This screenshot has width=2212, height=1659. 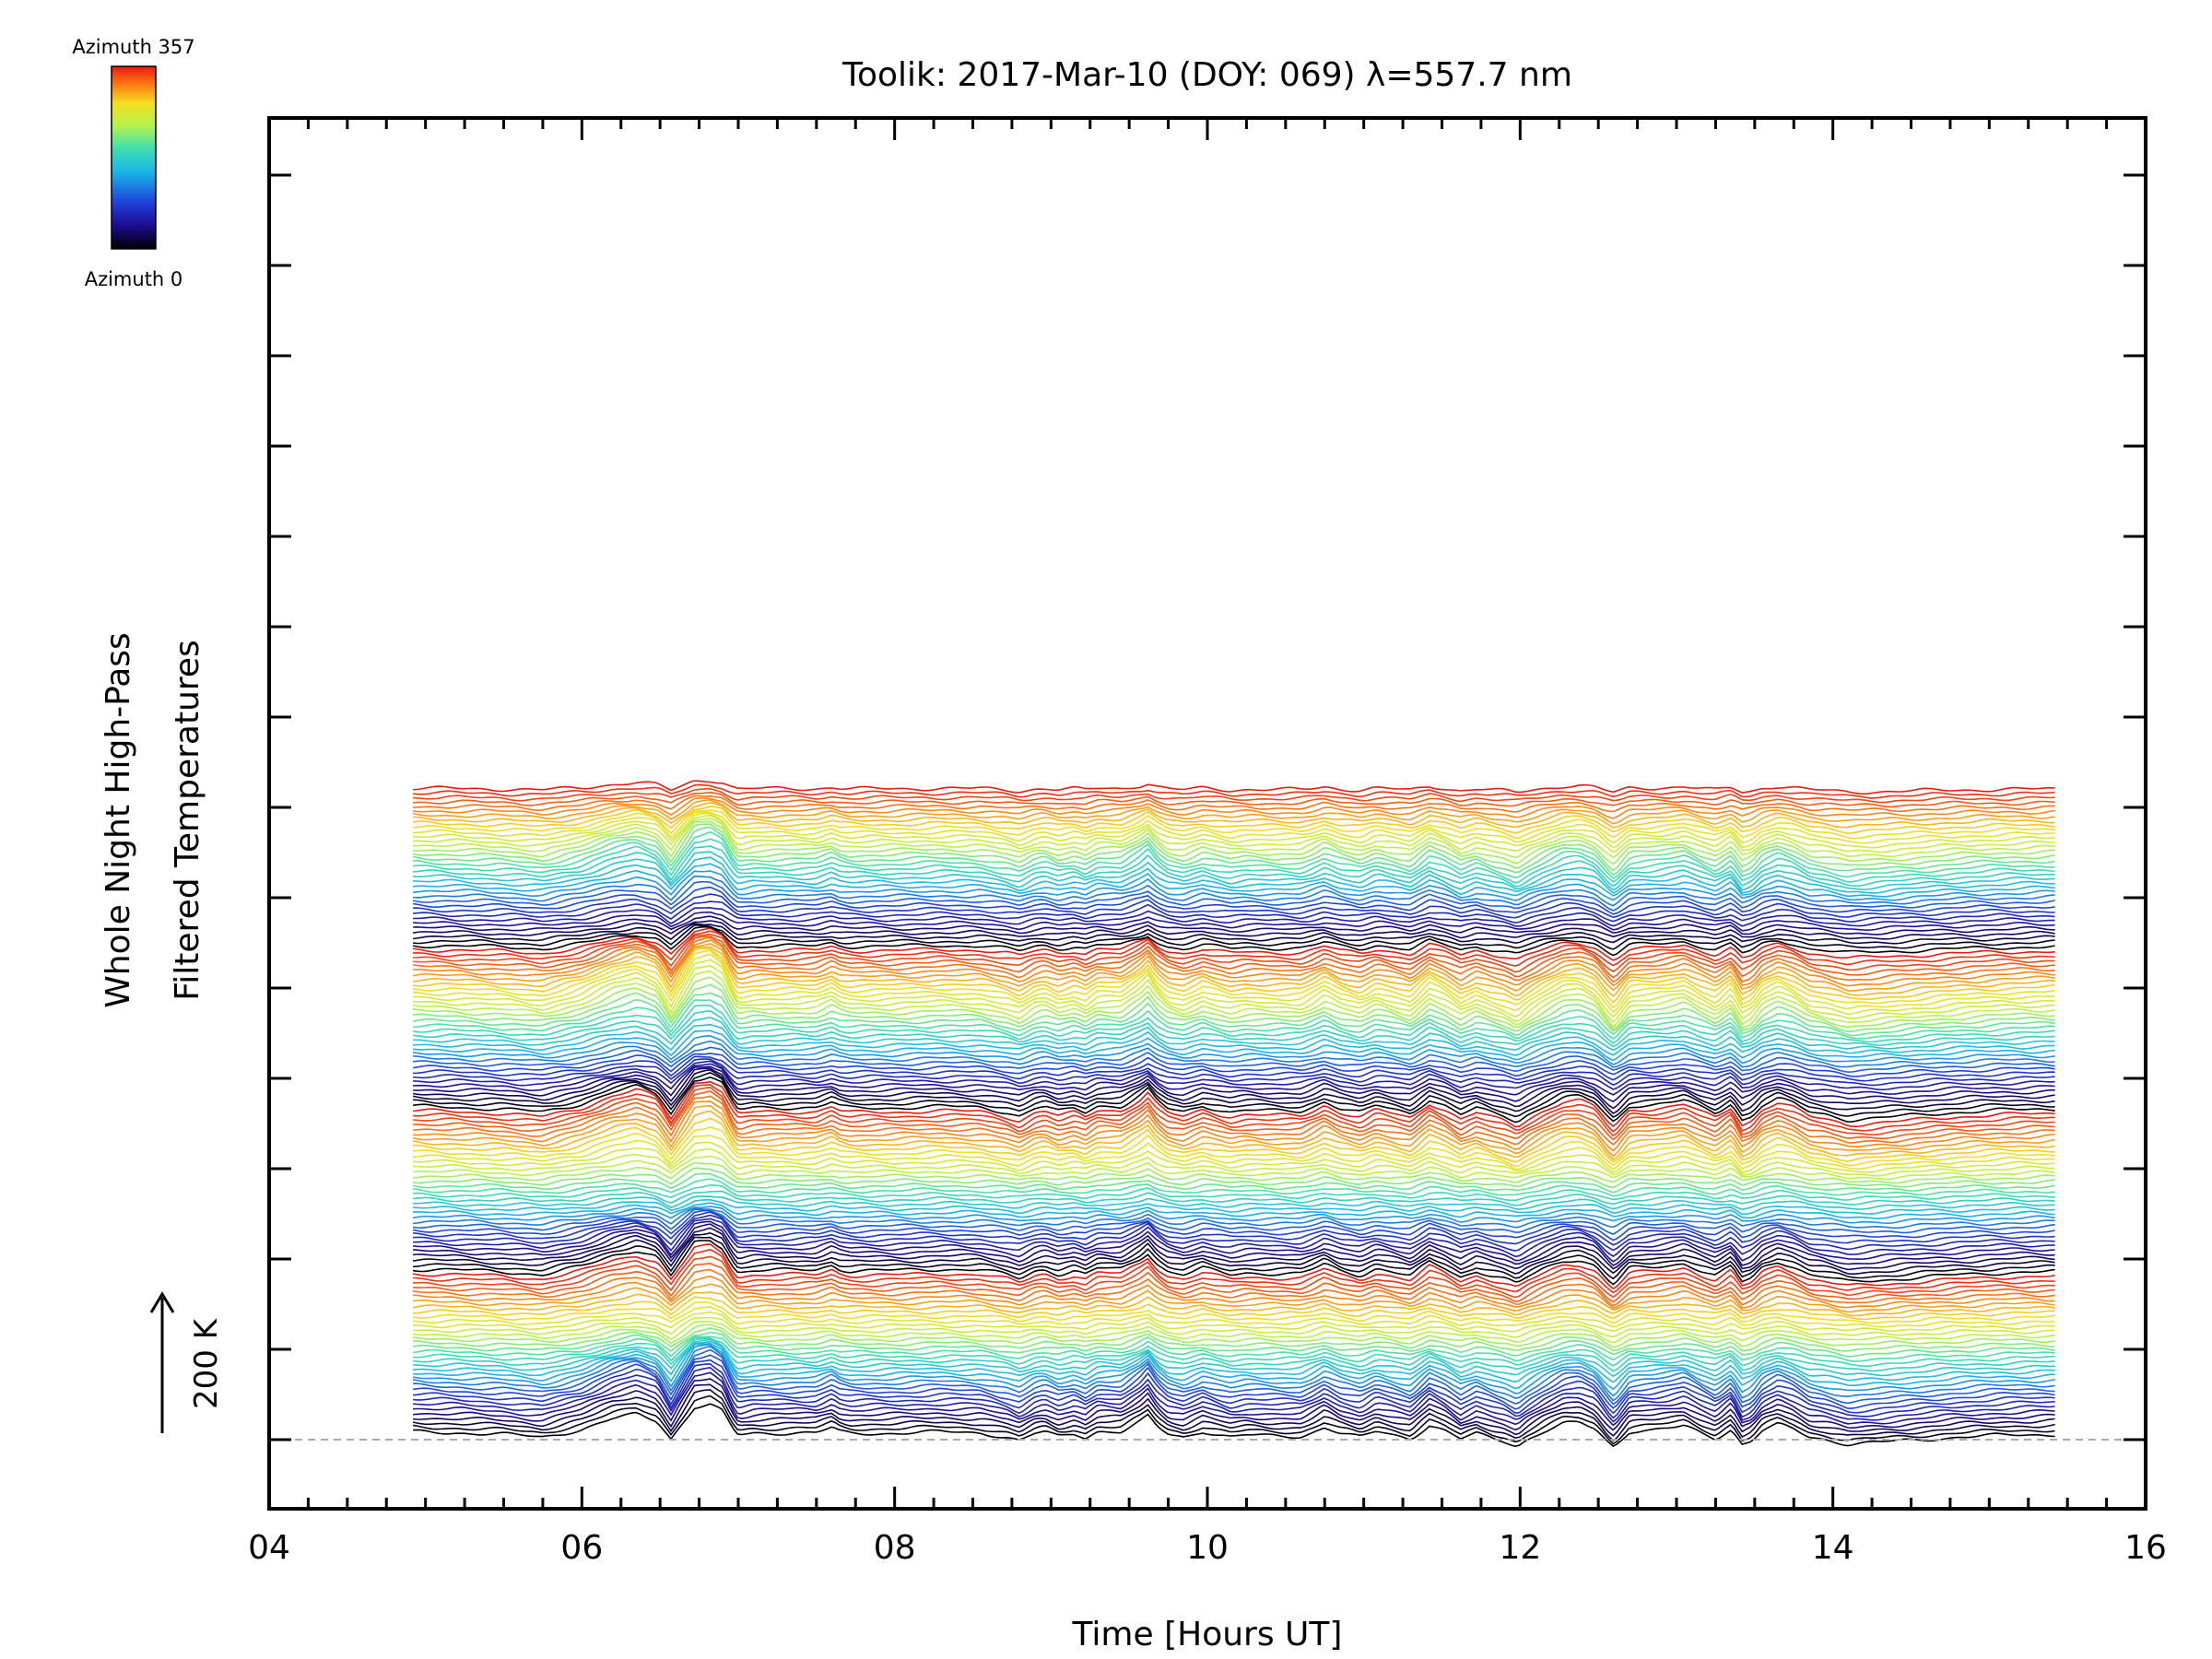 I want to click on colorbar, so click(x=134, y=157).